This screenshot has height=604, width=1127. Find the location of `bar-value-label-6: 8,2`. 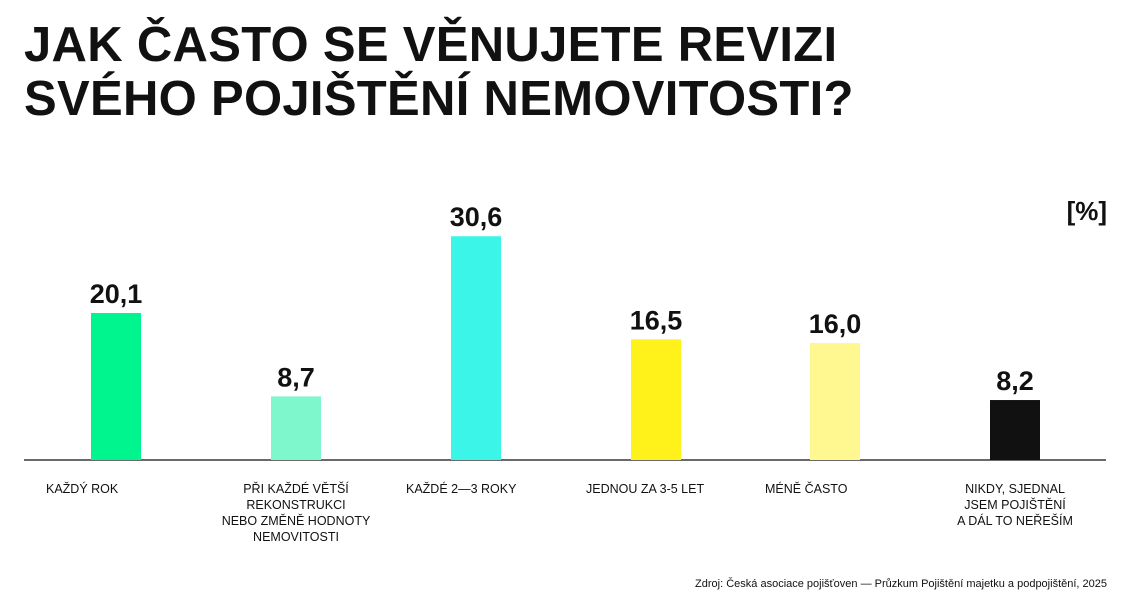

bar-value-label-6: 8,2 is located at coordinates (1015, 381).